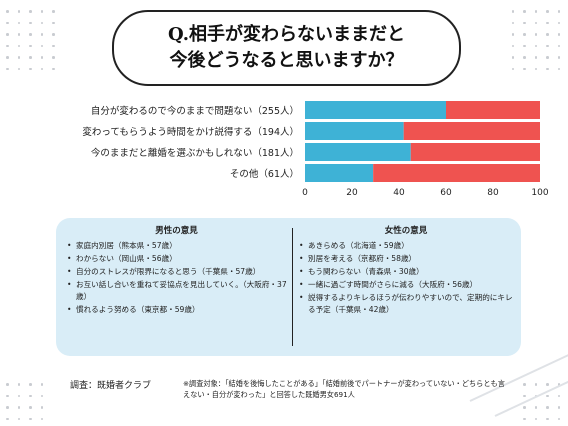 This screenshot has height=426, width=568. I want to click on male-opinion-item: お互い話し合いを重ねて妥協点を見出していく。（大阪府・37歳）, so click(176, 290).